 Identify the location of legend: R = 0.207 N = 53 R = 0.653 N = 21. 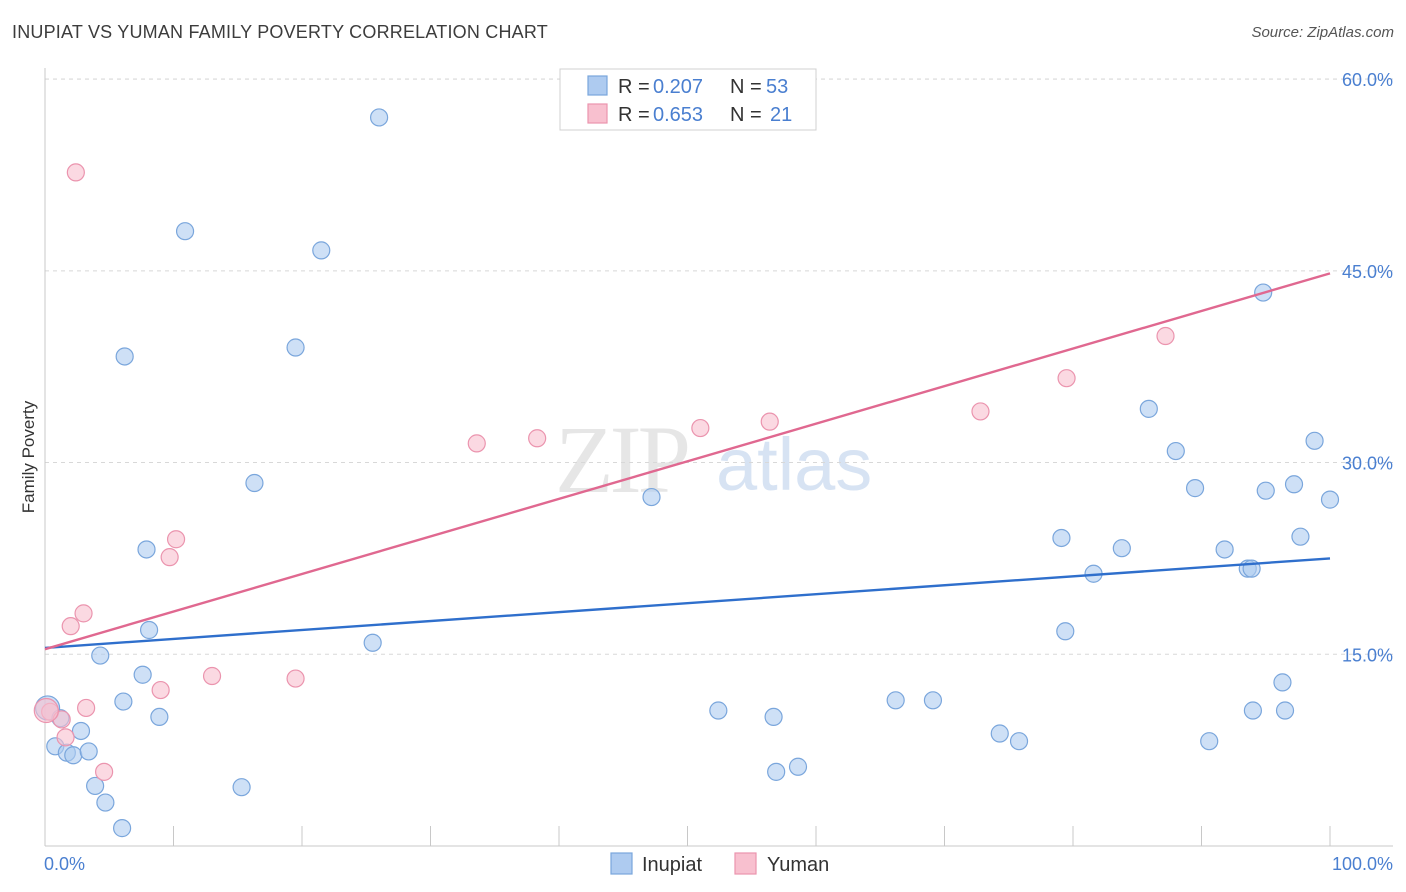
(688, 99).